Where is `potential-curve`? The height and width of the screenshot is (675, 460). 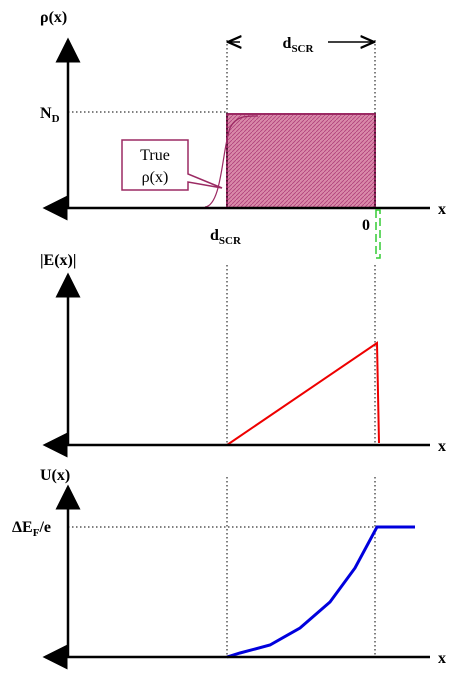
potential-curve is located at coordinates (320, 592).